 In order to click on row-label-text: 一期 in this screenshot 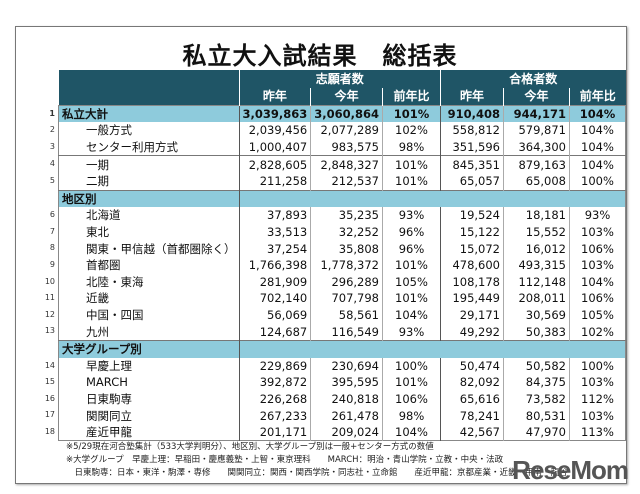, I will do `click(97, 164)`.